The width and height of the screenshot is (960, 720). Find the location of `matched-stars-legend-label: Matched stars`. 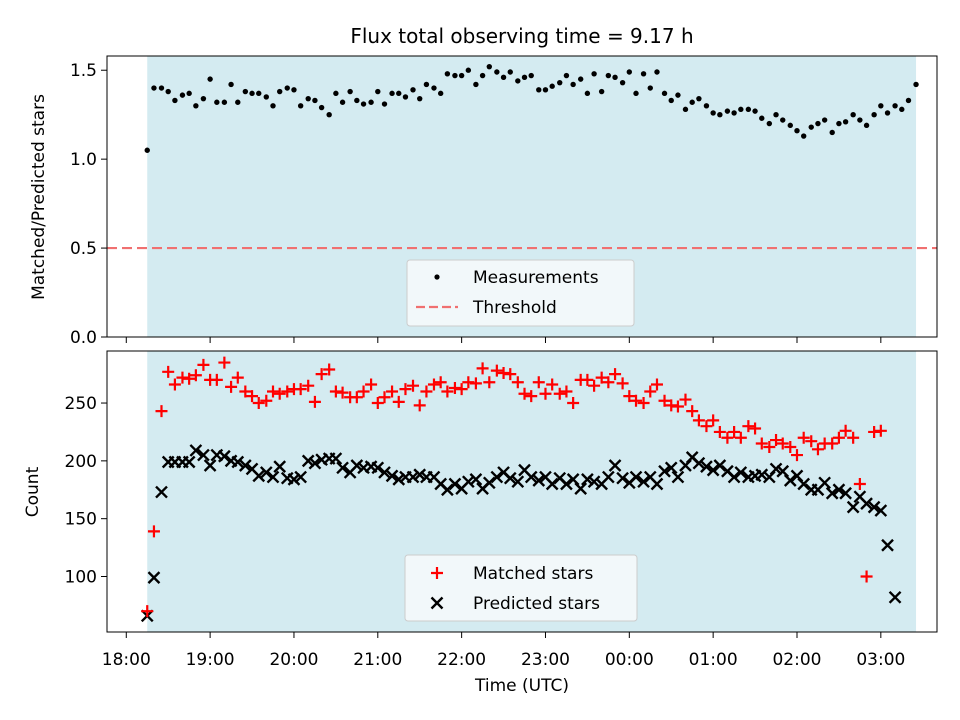

matched-stars-legend-label: Matched stars is located at coordinates (533, 574).